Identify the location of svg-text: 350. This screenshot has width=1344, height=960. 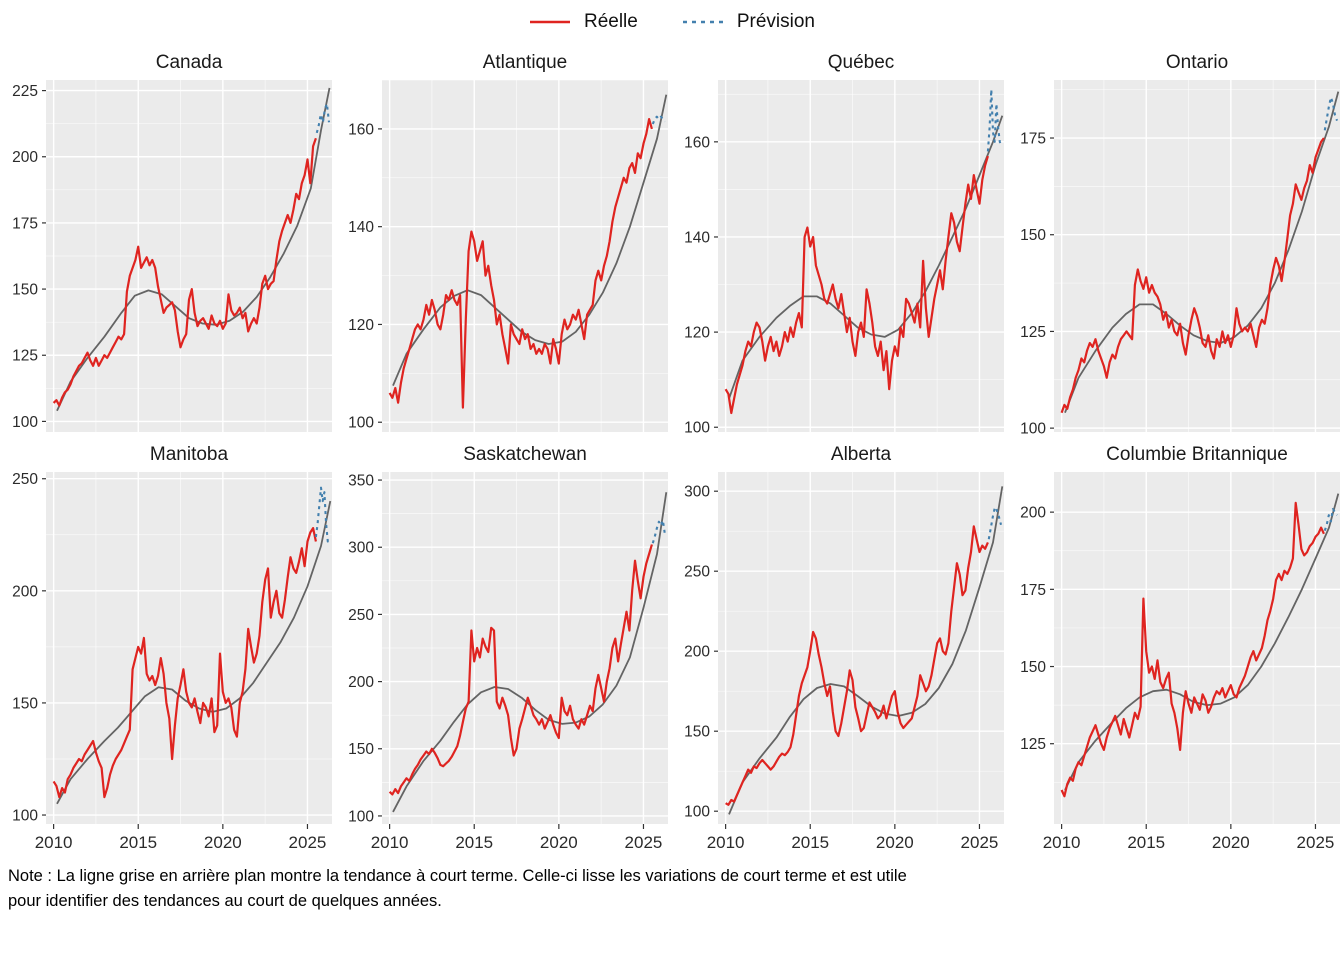
(361, 480).